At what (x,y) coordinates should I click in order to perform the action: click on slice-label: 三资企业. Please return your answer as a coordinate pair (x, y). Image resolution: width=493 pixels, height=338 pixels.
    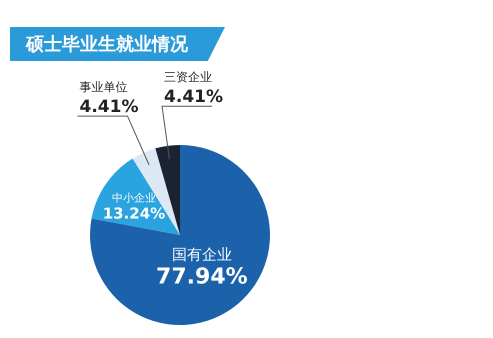
    Looking at the image, I should click on (188, 77).